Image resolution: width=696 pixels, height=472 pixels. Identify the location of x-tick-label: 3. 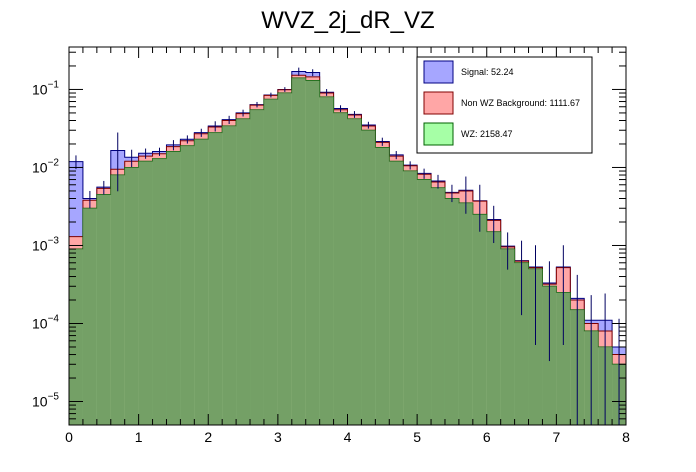
(278, 437).